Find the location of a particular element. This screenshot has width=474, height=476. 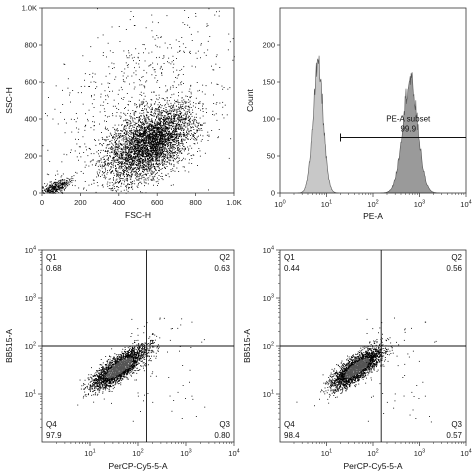

y-tick-label: 600 is located at coordinates (30, 82).